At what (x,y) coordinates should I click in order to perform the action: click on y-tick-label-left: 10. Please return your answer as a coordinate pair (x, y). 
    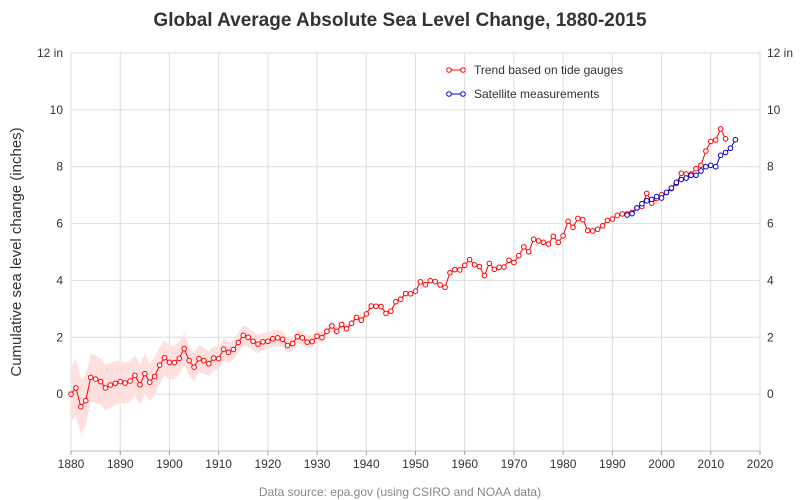
    Looking at the image, I should click on (57, 110).